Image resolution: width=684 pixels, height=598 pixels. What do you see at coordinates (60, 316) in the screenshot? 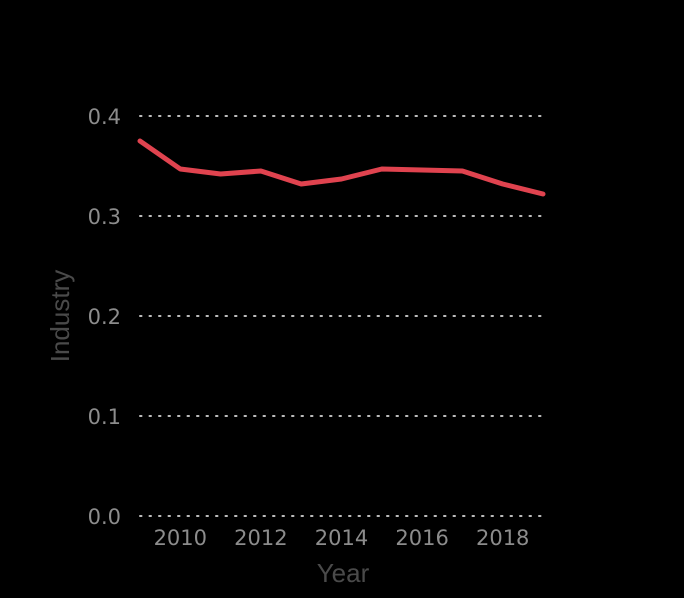
I see `y-axis-title: Industry` at bounding box center [60, 316].